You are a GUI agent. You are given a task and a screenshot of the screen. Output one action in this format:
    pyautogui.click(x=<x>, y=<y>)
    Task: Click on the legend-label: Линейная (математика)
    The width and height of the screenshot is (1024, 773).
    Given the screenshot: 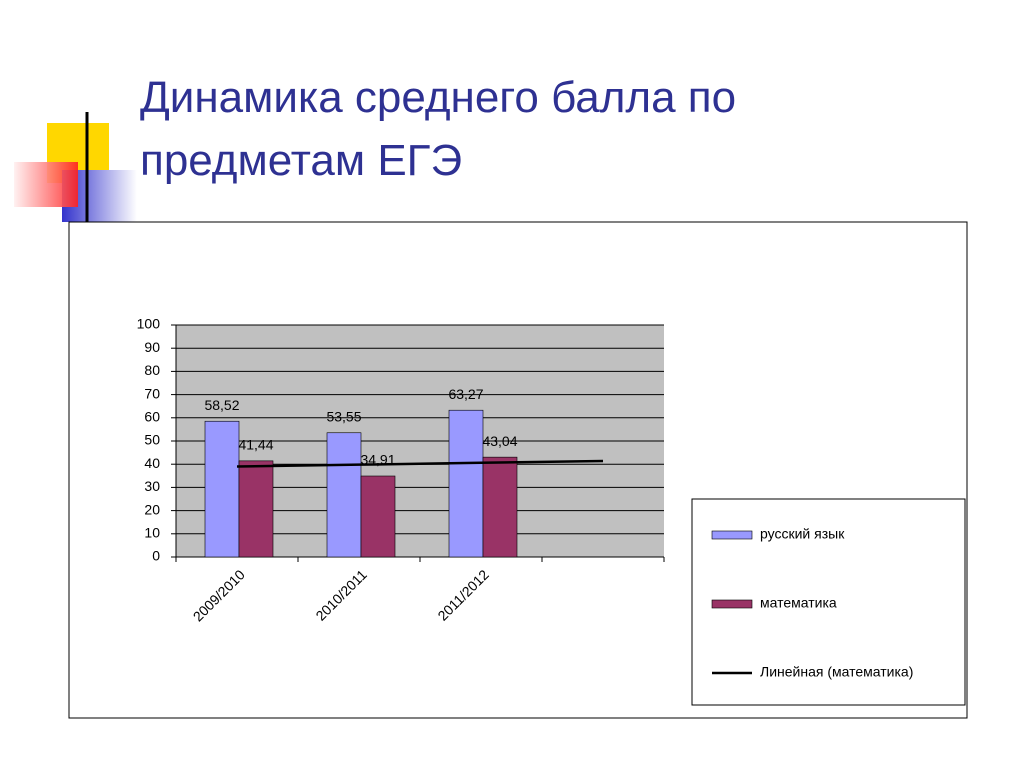 What is the action you would take?
    pyautogui.click(x=836, y=672)
    